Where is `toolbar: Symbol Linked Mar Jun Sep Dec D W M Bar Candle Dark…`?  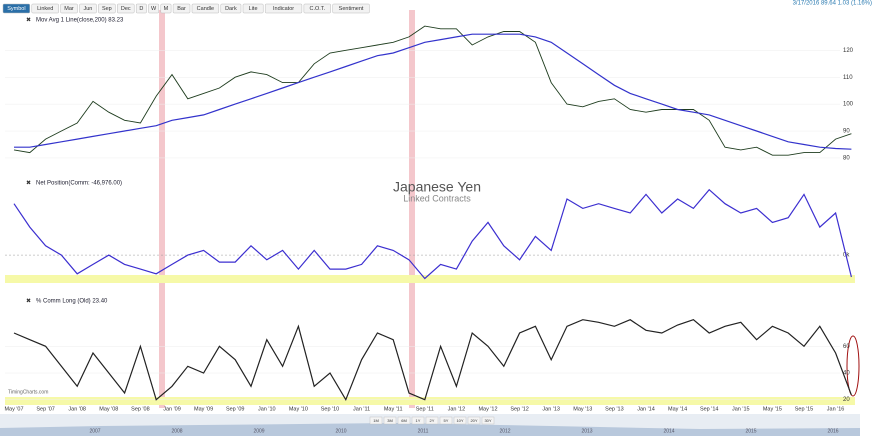
toolbar: Symbol Linked Mar Jun Sep Dec D W M Bar Candle Dark… is located at coordinates (186, 8).